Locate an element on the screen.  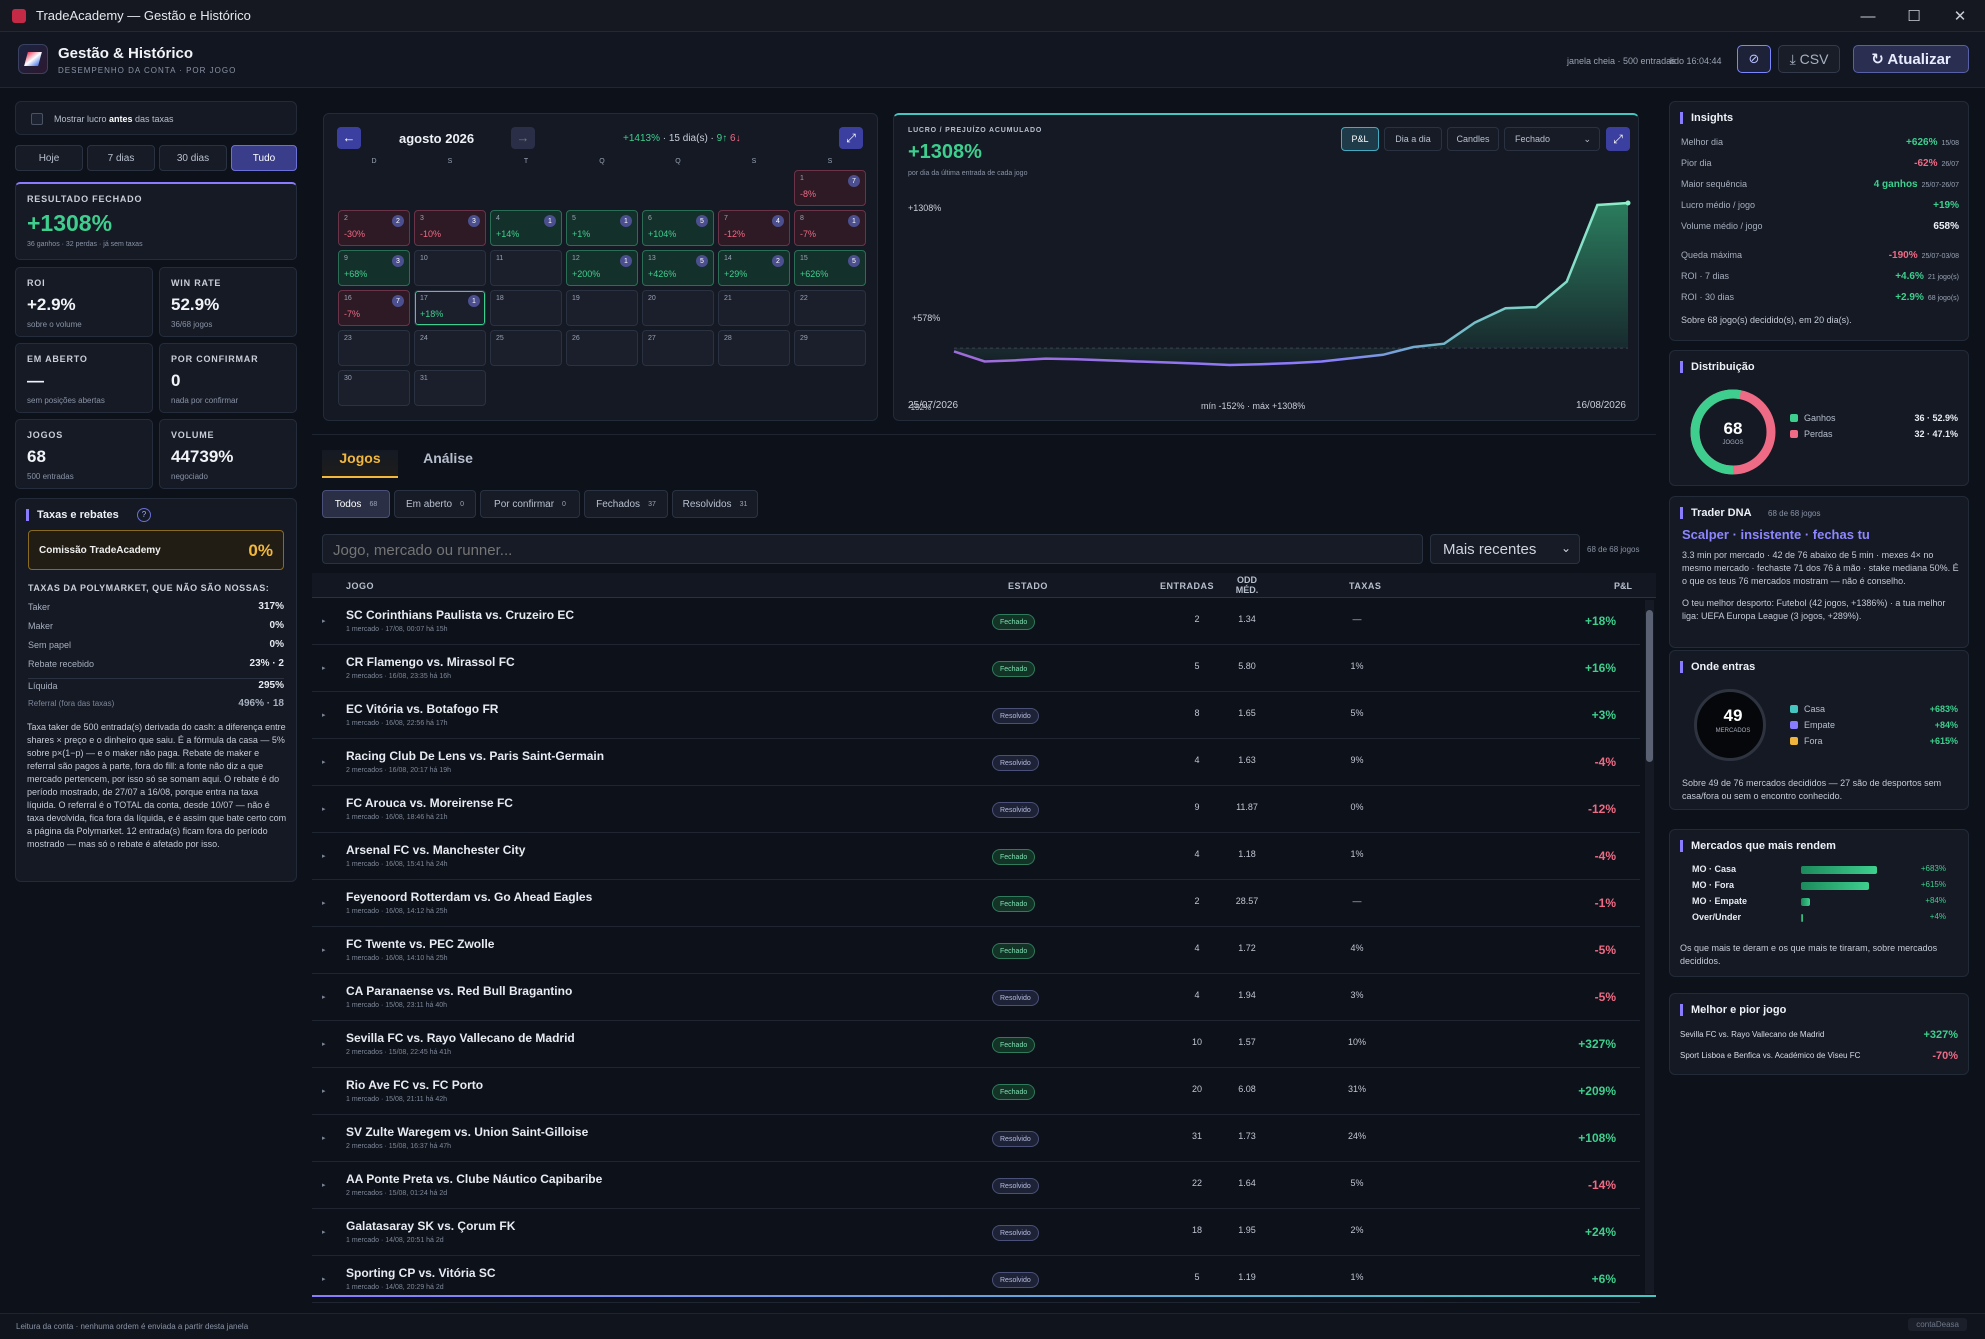
sort-select: Mais recentes ⌄ is located at coordinates (1505, 549).